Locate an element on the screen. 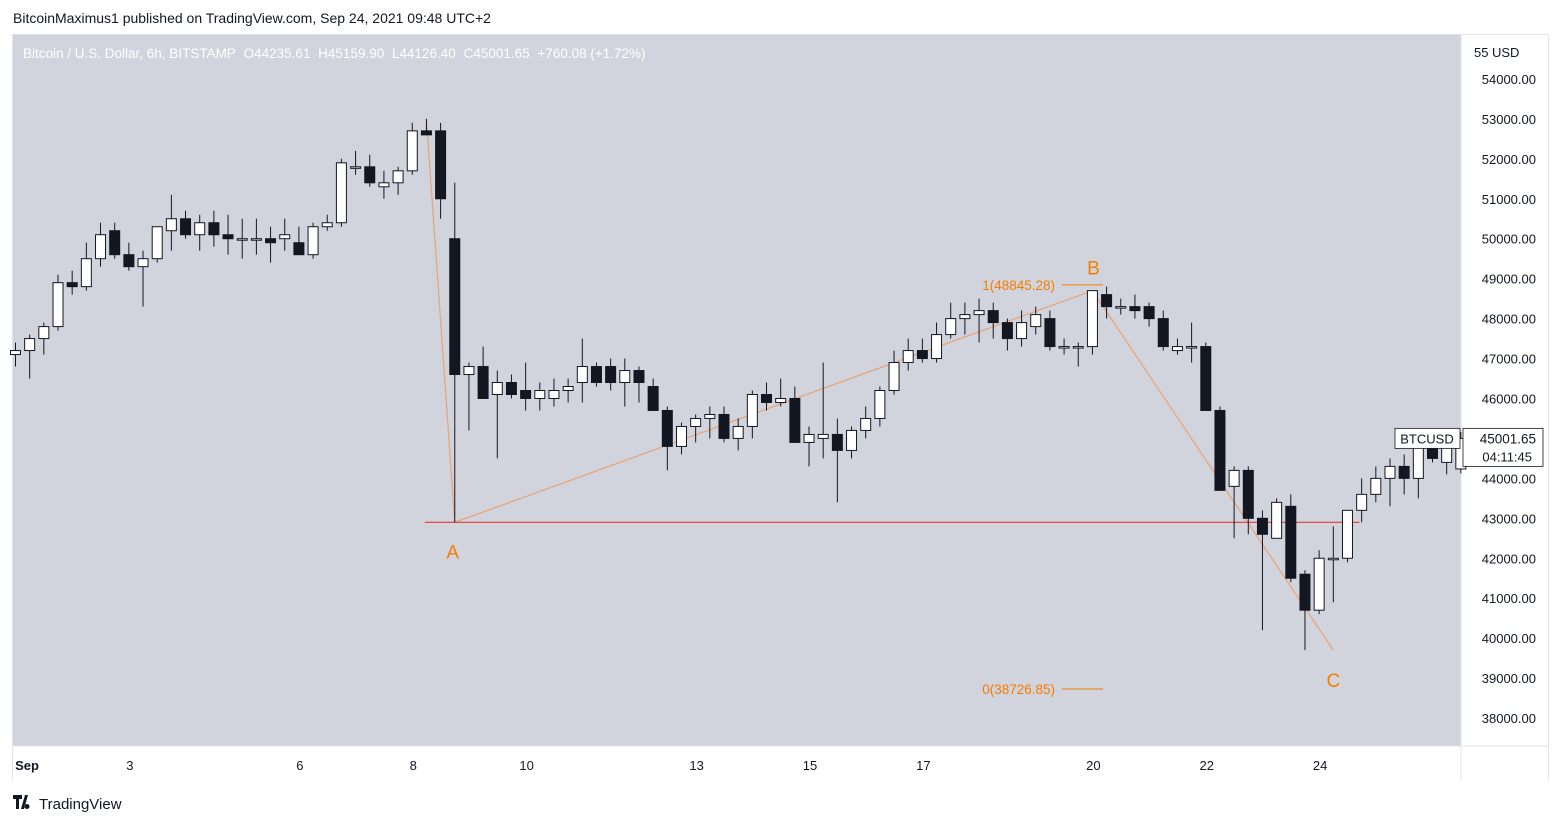 Image resolution: width=1561 pixels, height=826 pixels. y-tick-label: 51000.00 is located at coordinates (1509, 199).